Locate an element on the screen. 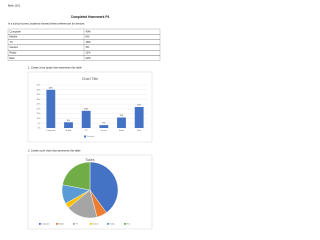 This screenshot has width=320, height=240. table-cell: 22% is located at coordinates (89, 58).